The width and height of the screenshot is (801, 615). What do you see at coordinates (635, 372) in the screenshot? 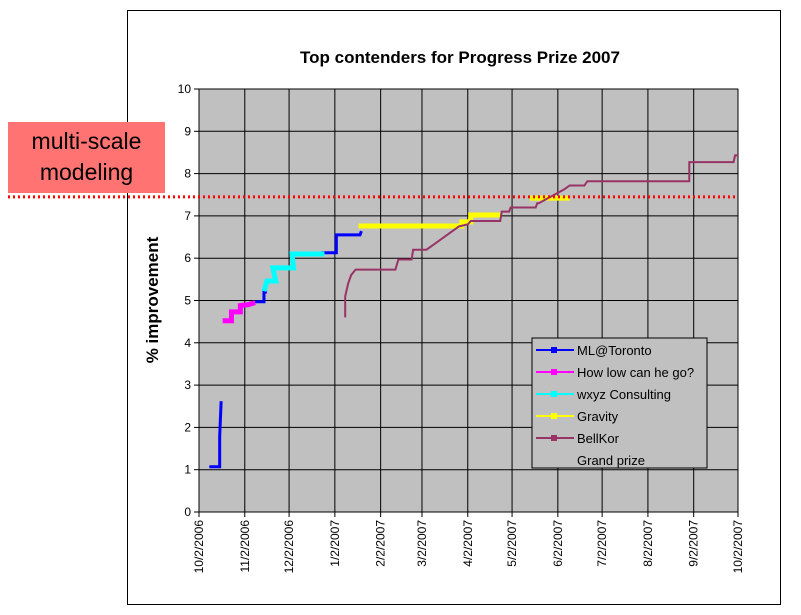
I see `legend-label: How low can he go?` at bounding box center [635, 372].